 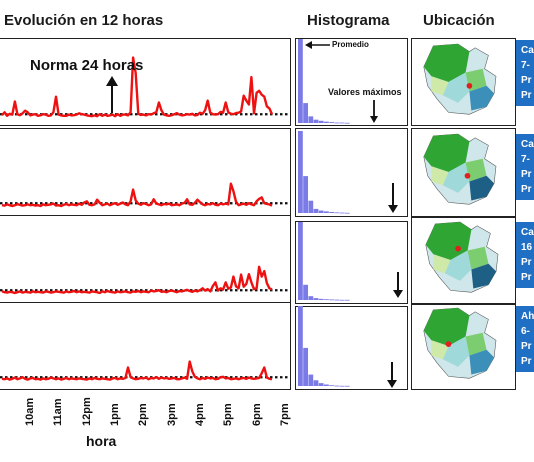 What do you see at coordinates (87, 65) in the screenshot?
I see `norm-annotation: Norma 24 horas` at bounding box center [87, 65].